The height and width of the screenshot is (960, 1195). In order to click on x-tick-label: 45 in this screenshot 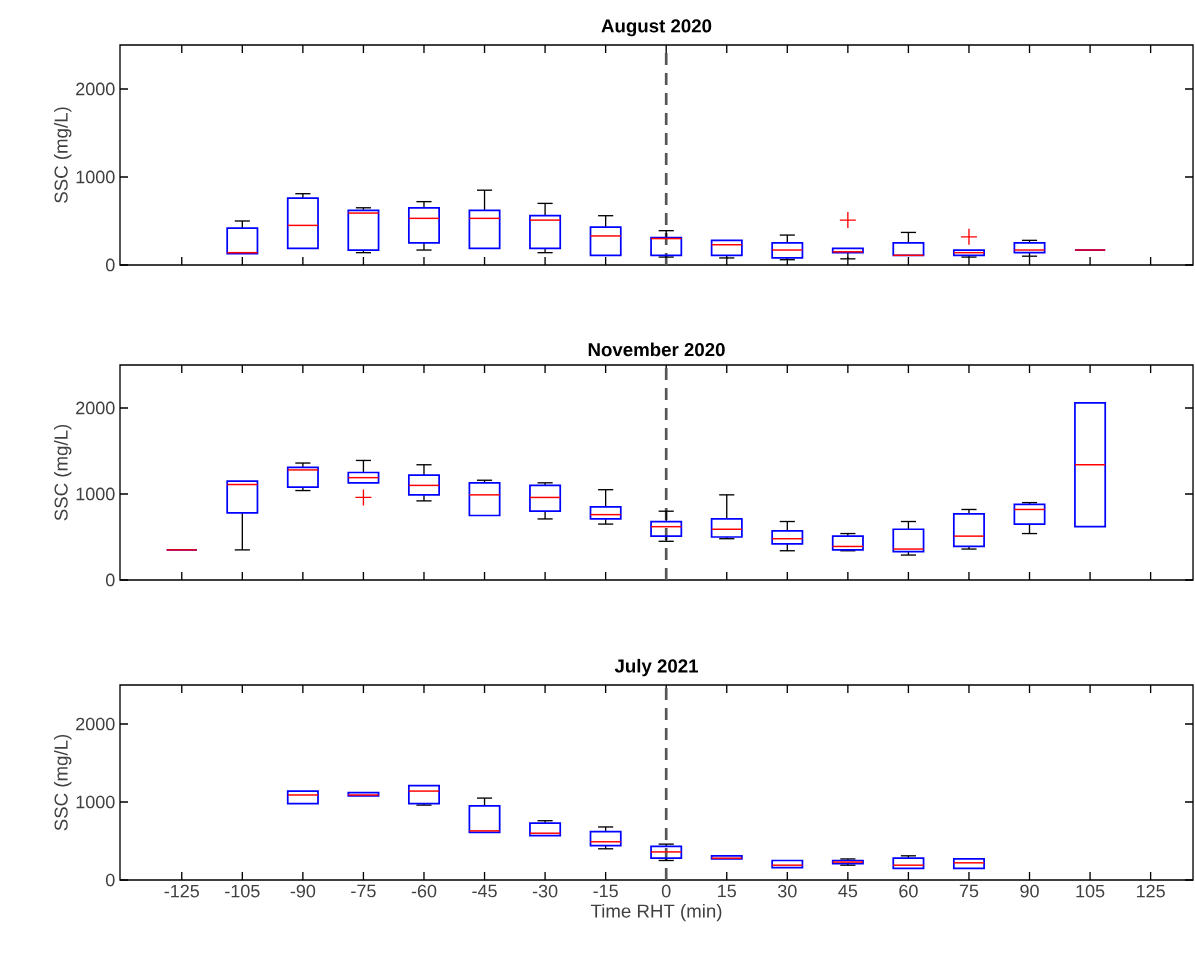, I will do `click(848, 891)`.